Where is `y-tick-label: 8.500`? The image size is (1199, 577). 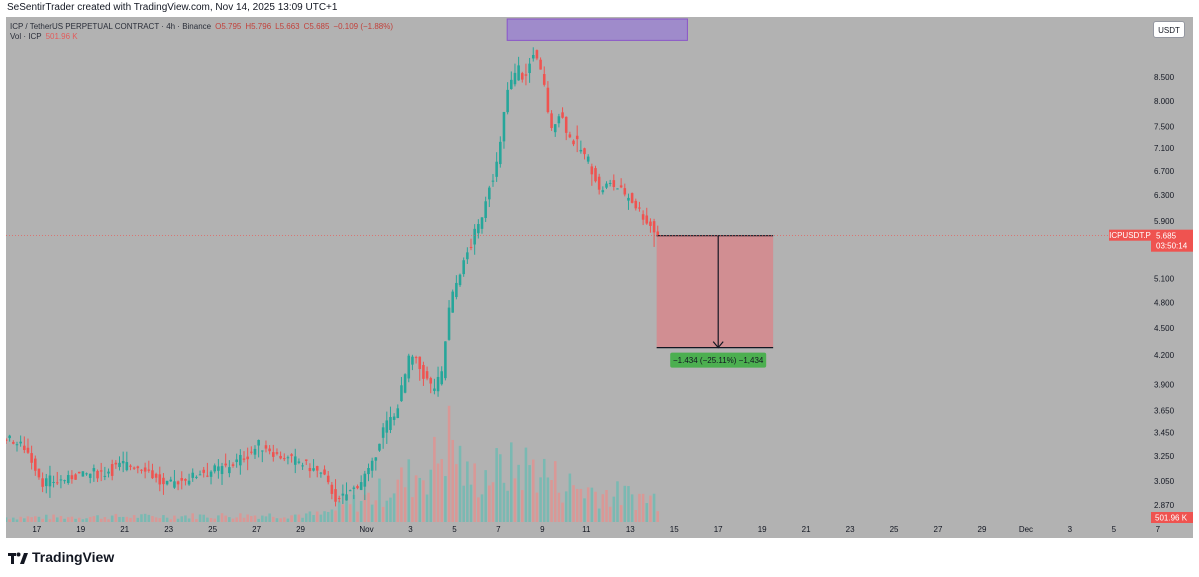
y-tick-label: 8.500 is located at coordinates (1164, 77).